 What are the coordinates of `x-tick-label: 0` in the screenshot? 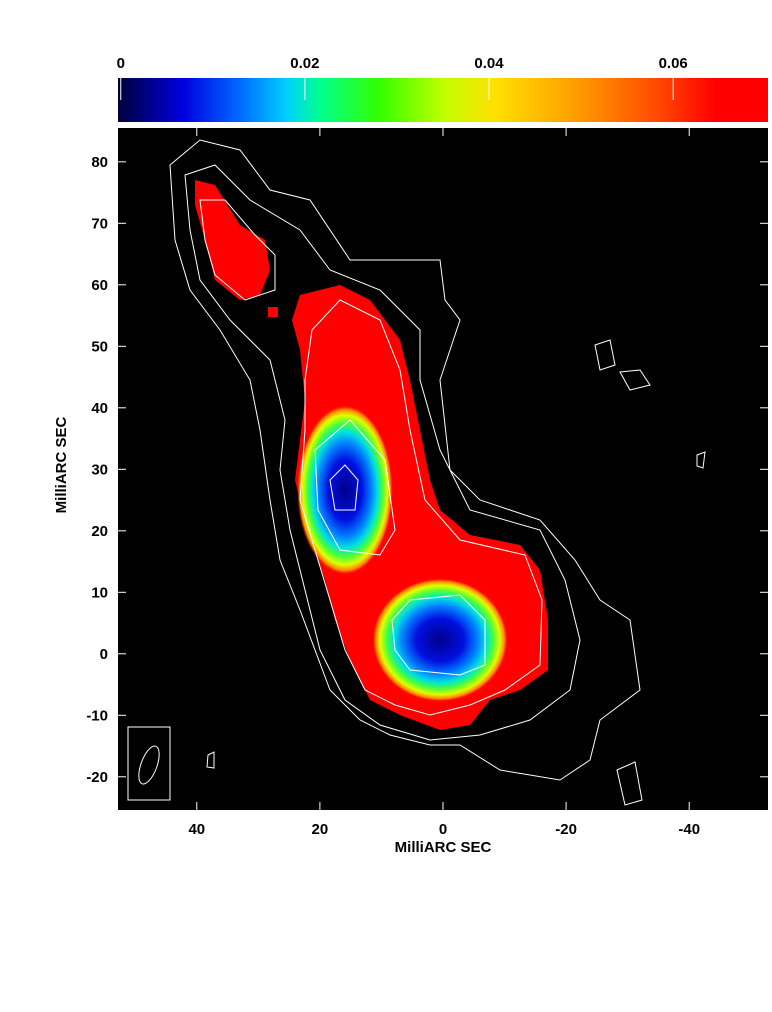 It's located at (443, 829).